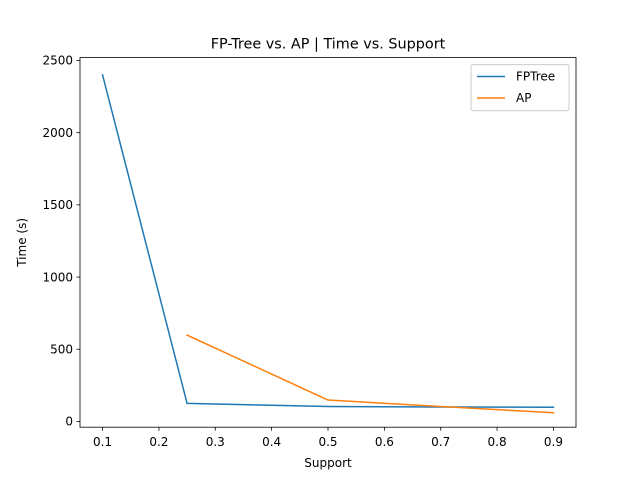  I want to click on x-axis: 0.1 0.2 0.3 0.4 0.5 0.6 0.7 0.8 0.9, so click(328, 438).